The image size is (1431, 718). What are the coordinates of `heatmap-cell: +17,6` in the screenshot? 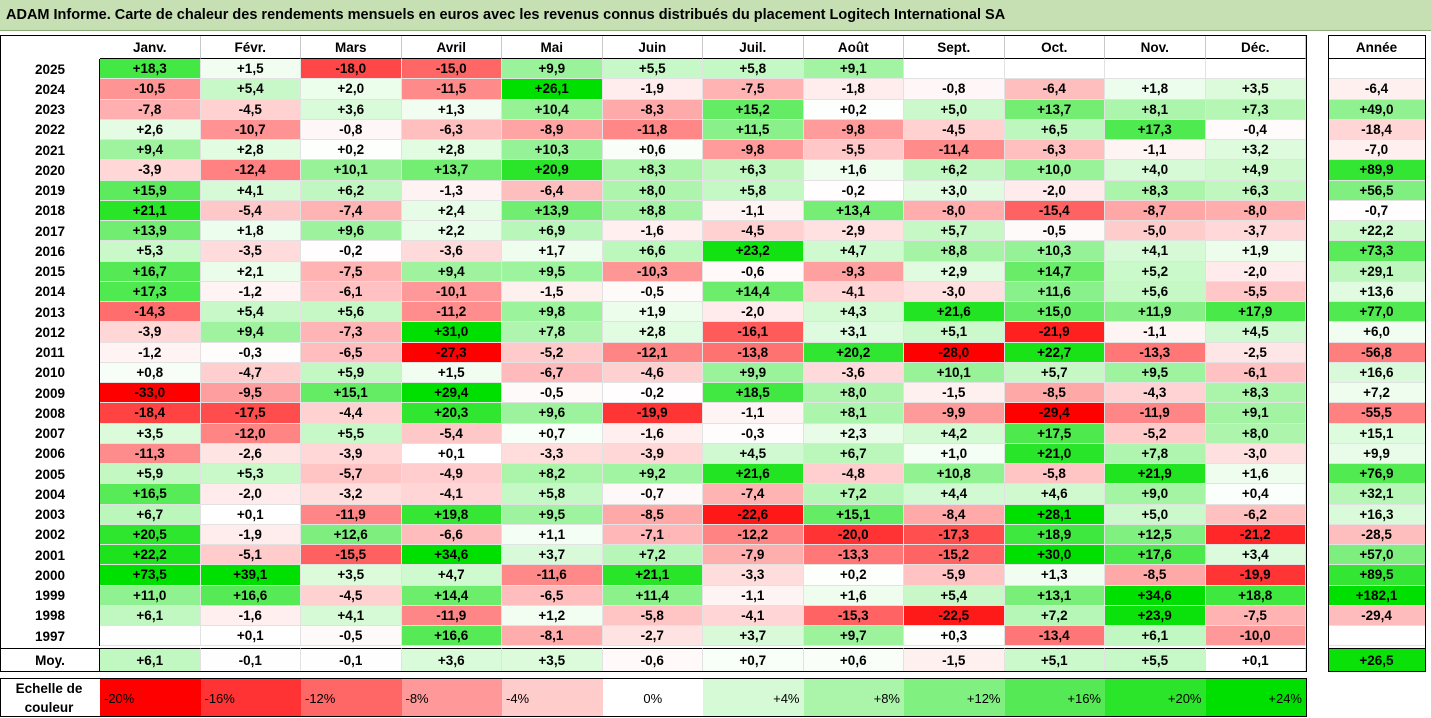 It's located at (1155, 555).